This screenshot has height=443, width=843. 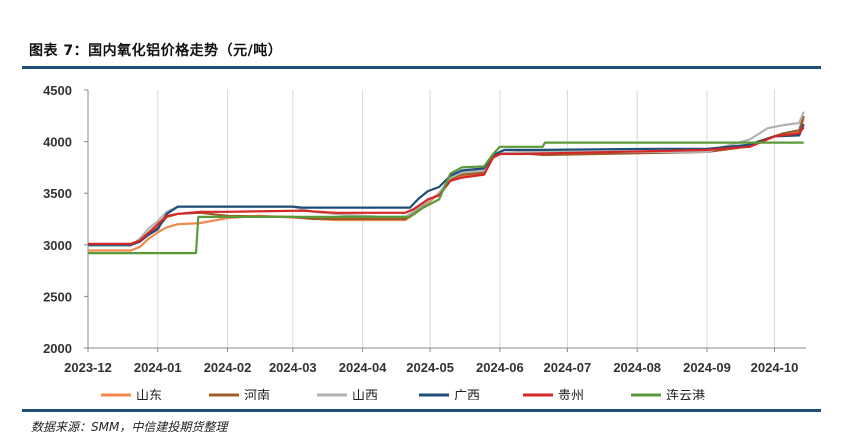 I want to click on y-tick-label: 4000, so click(x=57, y=142).